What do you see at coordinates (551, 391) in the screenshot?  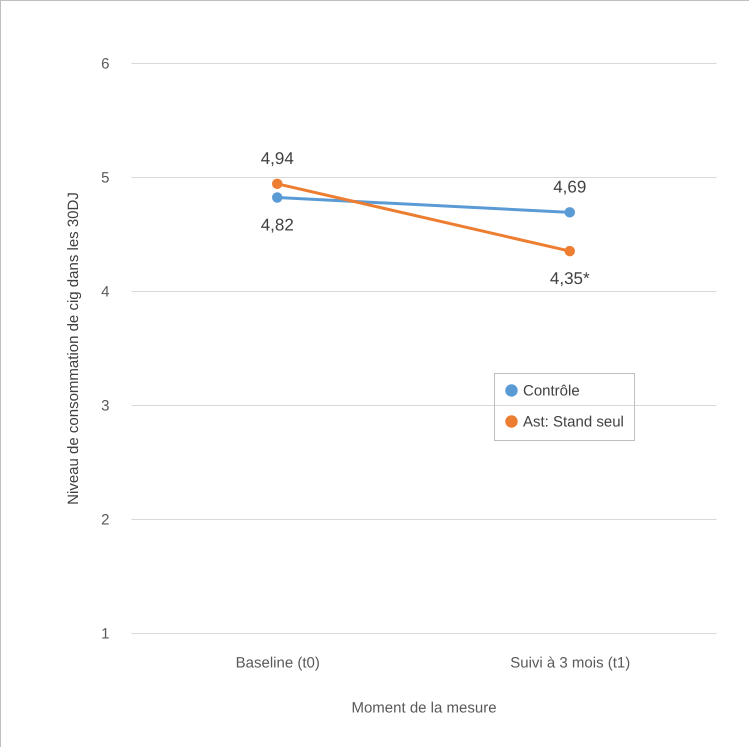 I see `legend-label: Contrôle` at bounding box center [551, 391].